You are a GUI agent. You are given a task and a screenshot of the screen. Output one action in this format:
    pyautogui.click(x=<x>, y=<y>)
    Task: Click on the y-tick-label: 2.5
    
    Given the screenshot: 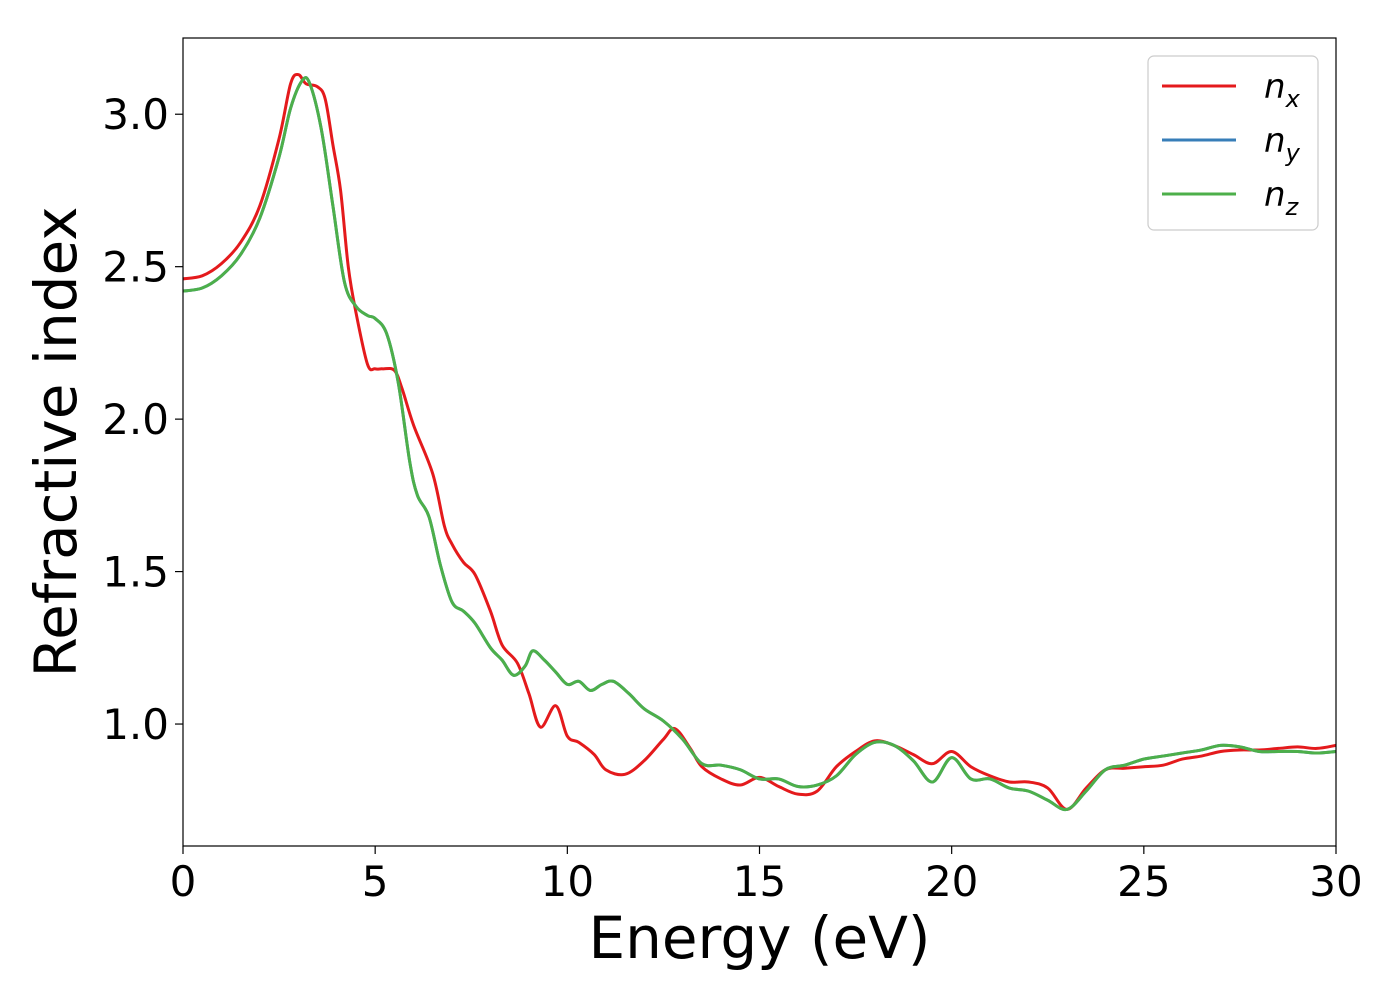 What is the action you would take?
    pyautogui.click(x=135, y=267)
    